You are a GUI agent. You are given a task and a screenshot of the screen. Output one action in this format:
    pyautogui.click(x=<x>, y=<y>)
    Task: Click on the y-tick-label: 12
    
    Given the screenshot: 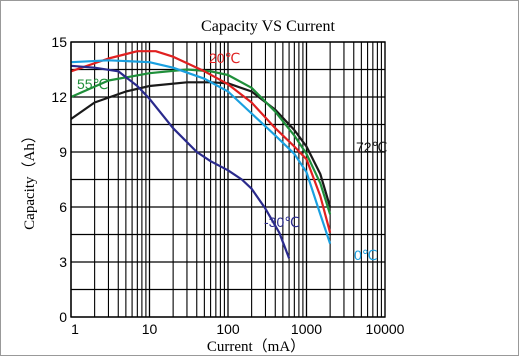 What is the action you would take?
    pyautogui.click(x=59, y=97)
    